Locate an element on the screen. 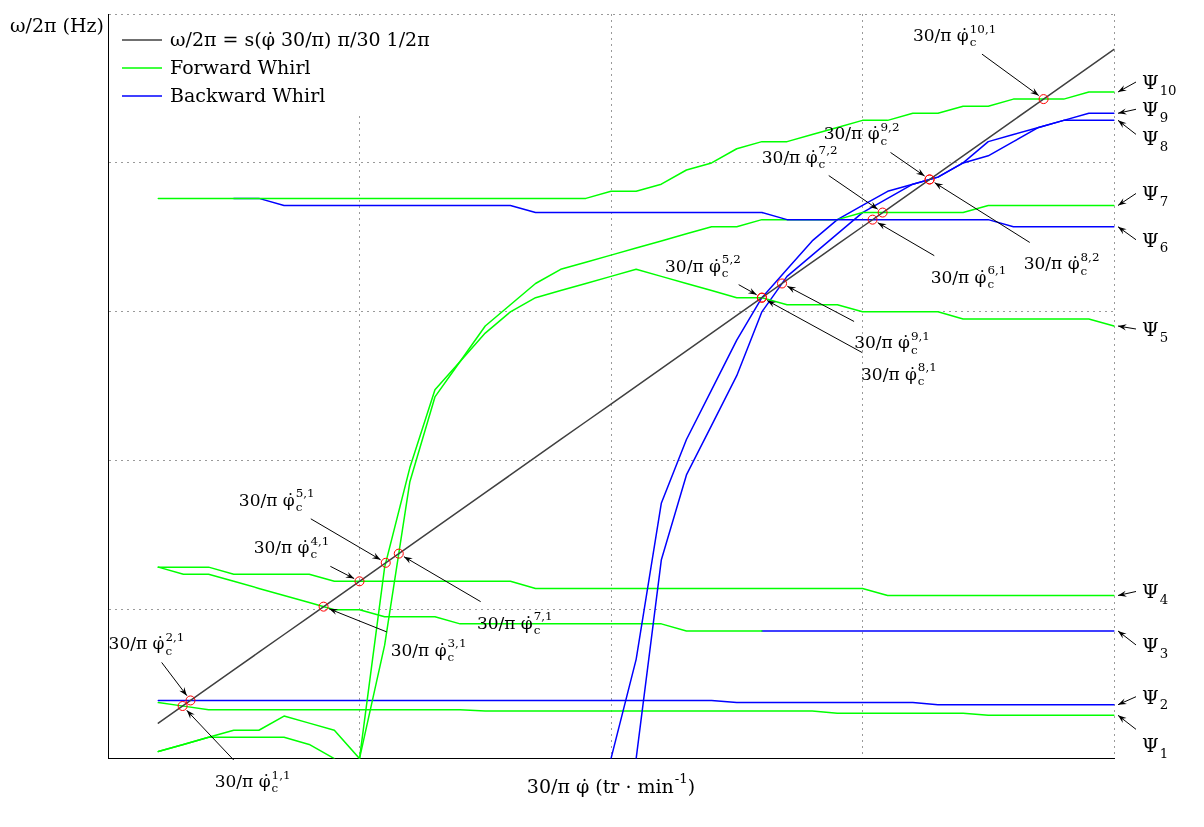 This screenshot has width=1204, height=827. y-axis-title: ω/2π (Hz) is located at coordinates (57, 25).